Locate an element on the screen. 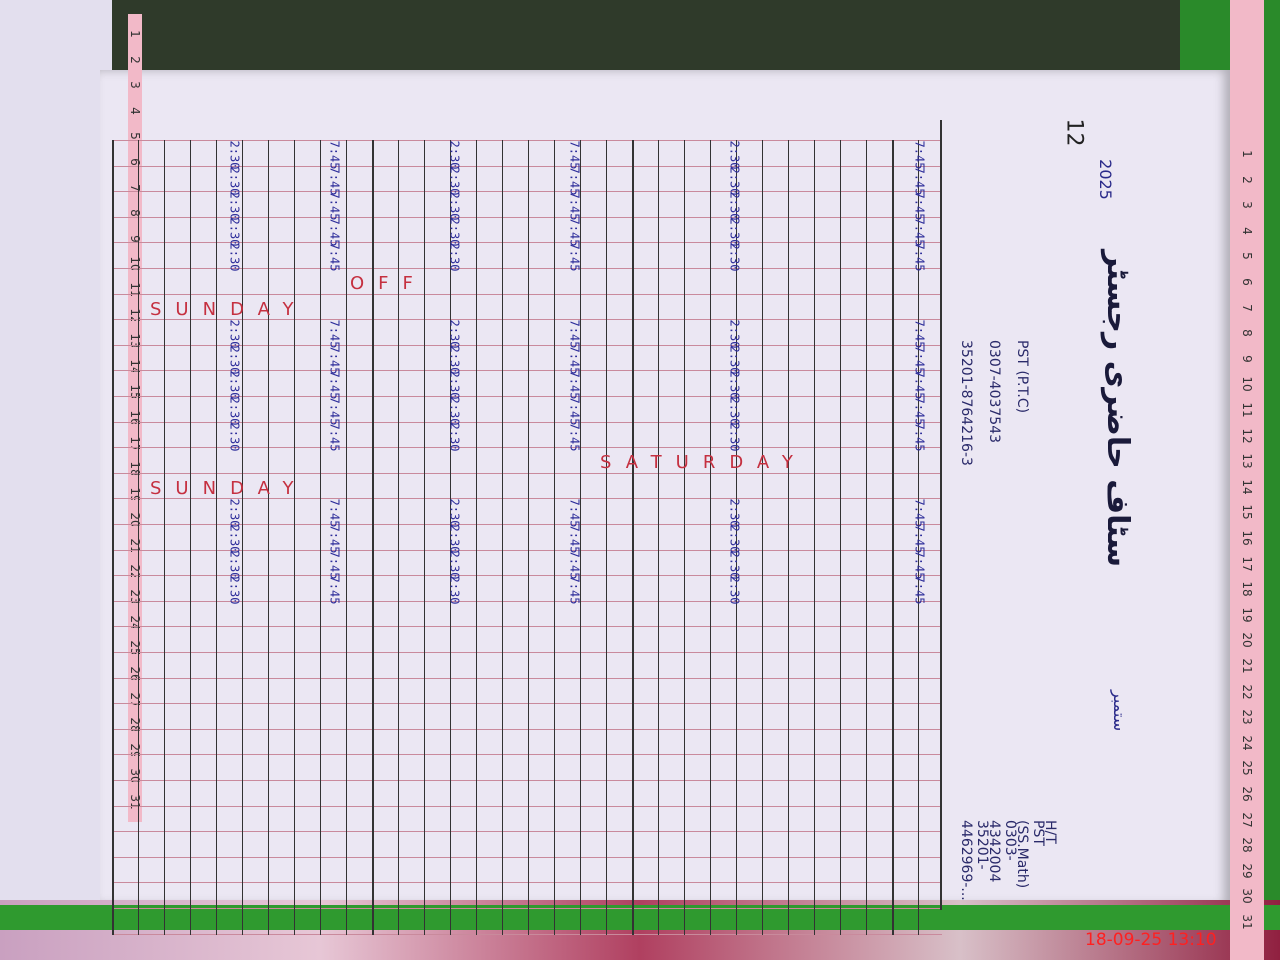 This screenshot has height=960, width=1280. staff-qualification: PST (P.T.C) is located at coordinates (1022, 377).